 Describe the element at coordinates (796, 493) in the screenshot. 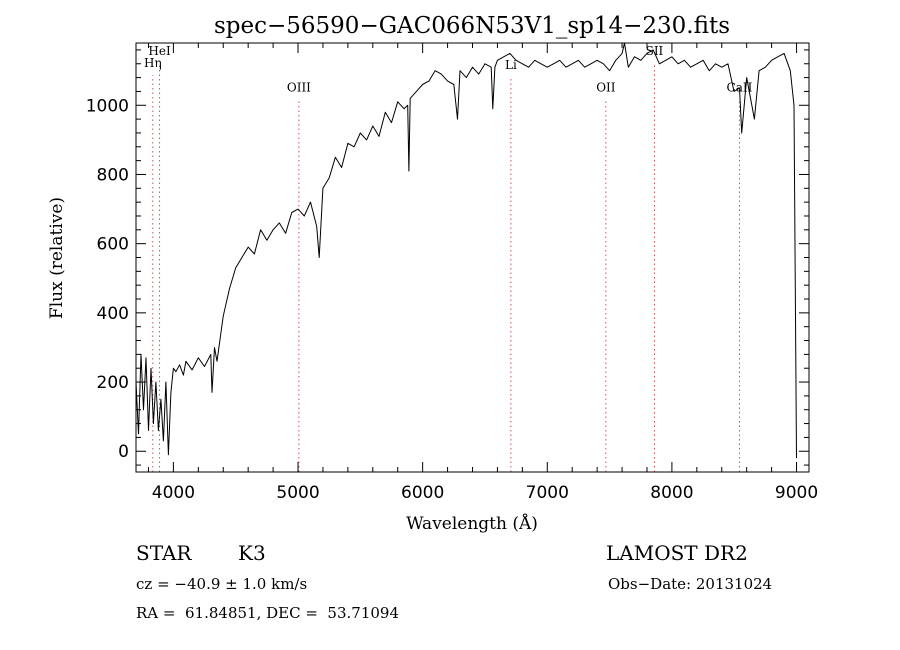

I see `x-tick-label: 9000` at that location.